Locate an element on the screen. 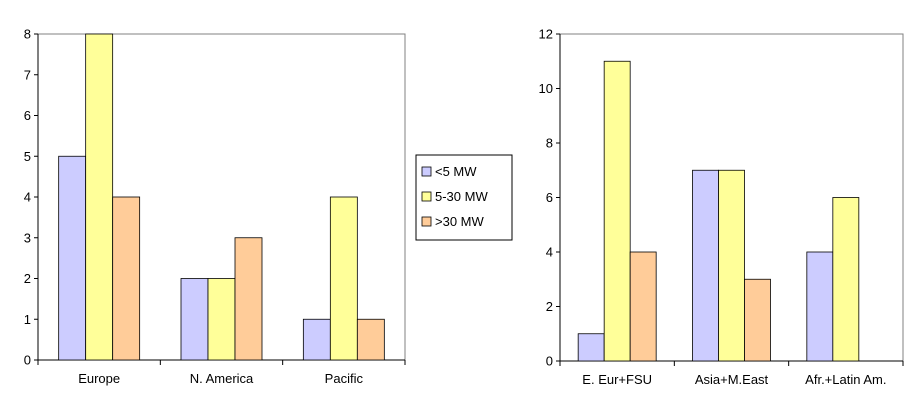  y-tick-label: 10 is located at coordinates (546, 88).